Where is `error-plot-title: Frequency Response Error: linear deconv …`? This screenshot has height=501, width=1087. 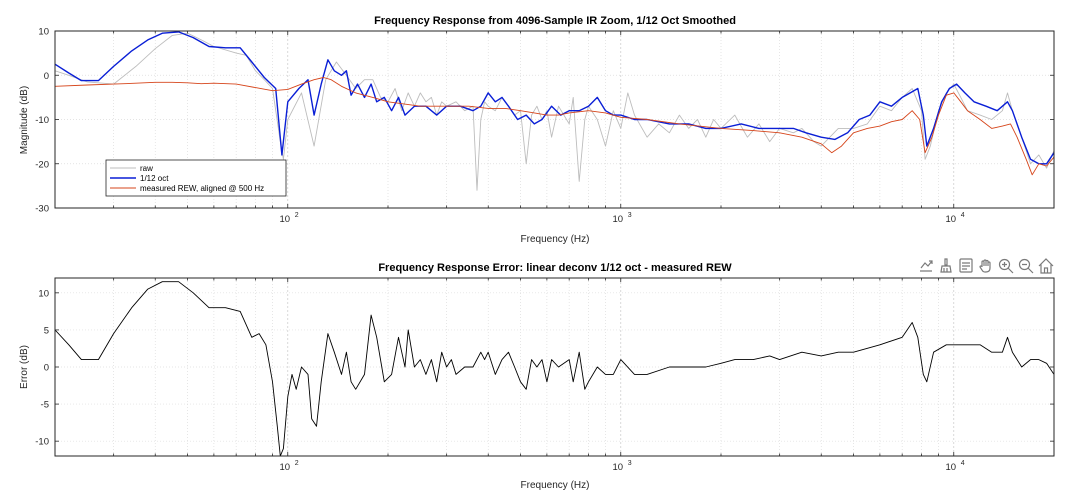 error-plot-title: Frequency Response Error: linear deconv … is located at coordinates (555, 268).